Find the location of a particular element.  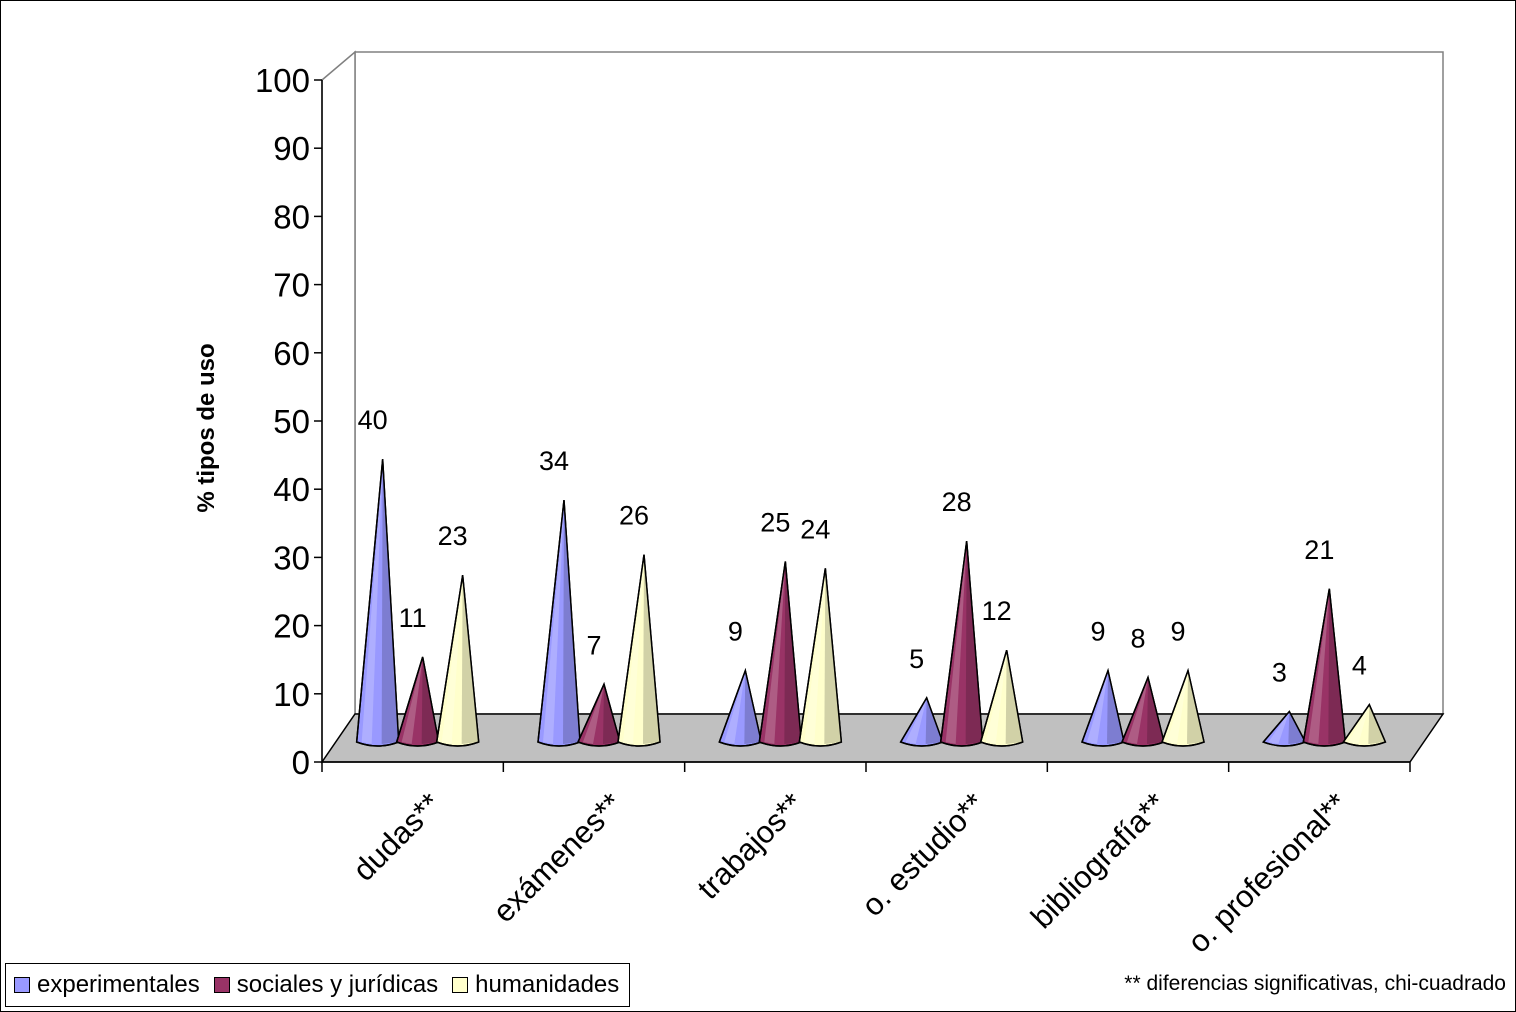

data-label: 11 is located at coordinates (413, 618).